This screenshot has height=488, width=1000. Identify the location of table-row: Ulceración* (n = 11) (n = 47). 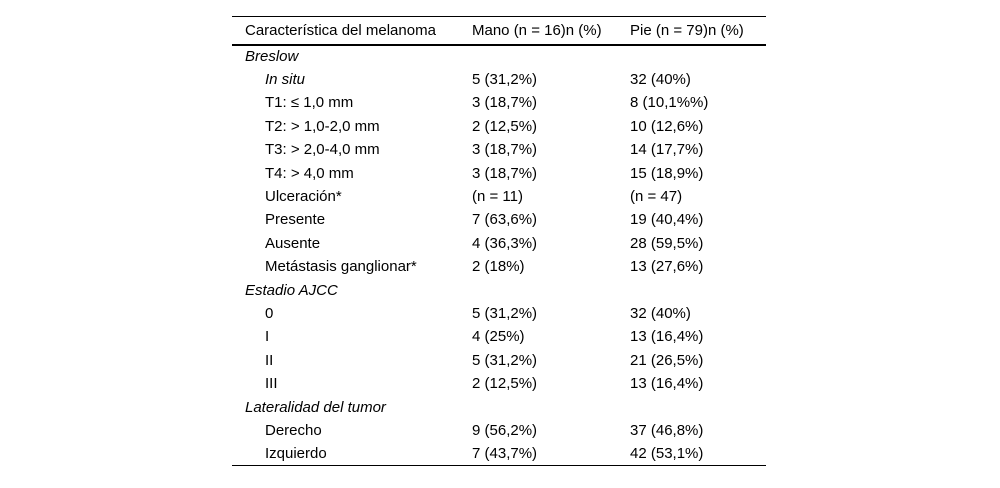
(499, 196).